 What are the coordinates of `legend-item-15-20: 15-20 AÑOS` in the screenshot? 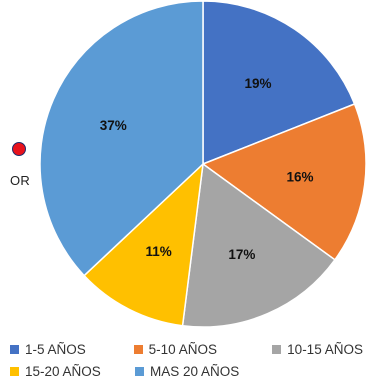 It's located at (72, 371).